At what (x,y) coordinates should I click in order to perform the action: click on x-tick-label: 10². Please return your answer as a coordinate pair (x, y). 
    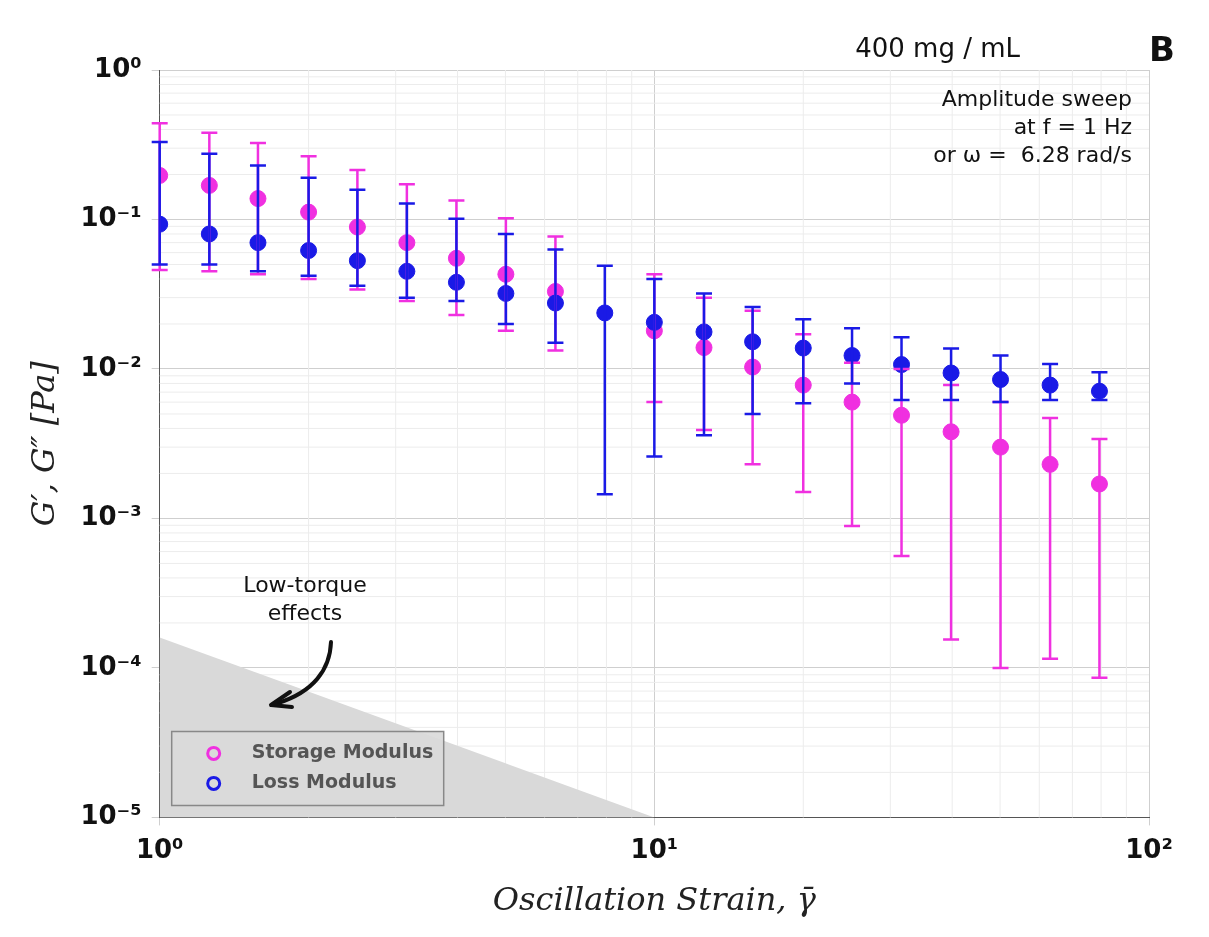
    Looking at the image, I should click on (1149, 848).